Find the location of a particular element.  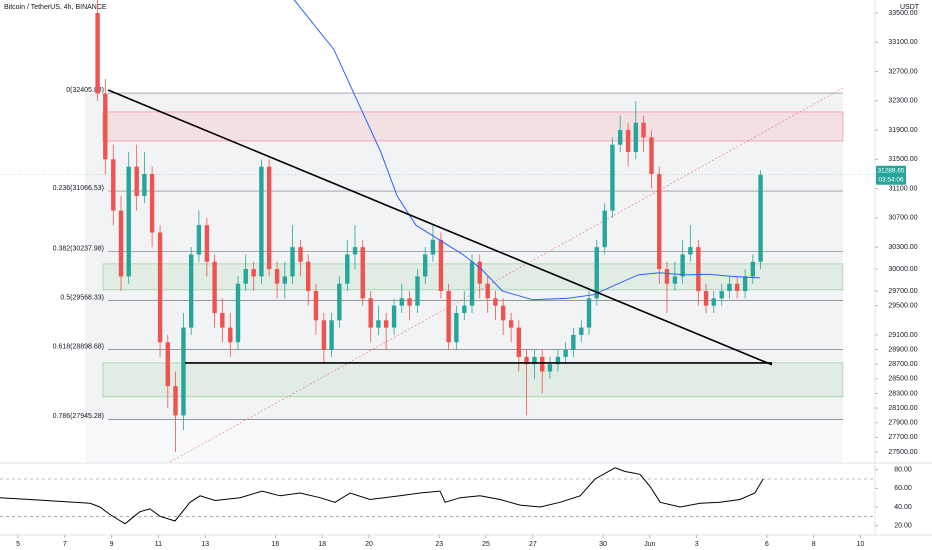

y-tick-label: 31900.00 is located at coordinates (902, 130).